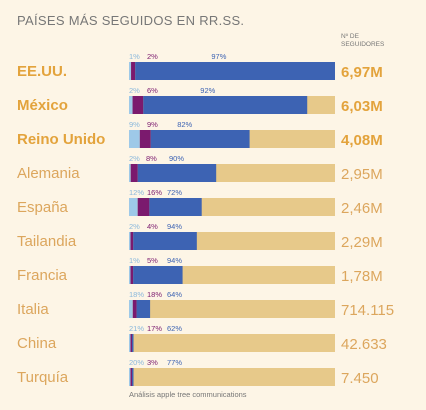 Image resolution: width=426 pixels, height=410 pixels. Describe the element at coordinates (218, 56) in the screenshot. I see `pct-label: 97%` at that location.